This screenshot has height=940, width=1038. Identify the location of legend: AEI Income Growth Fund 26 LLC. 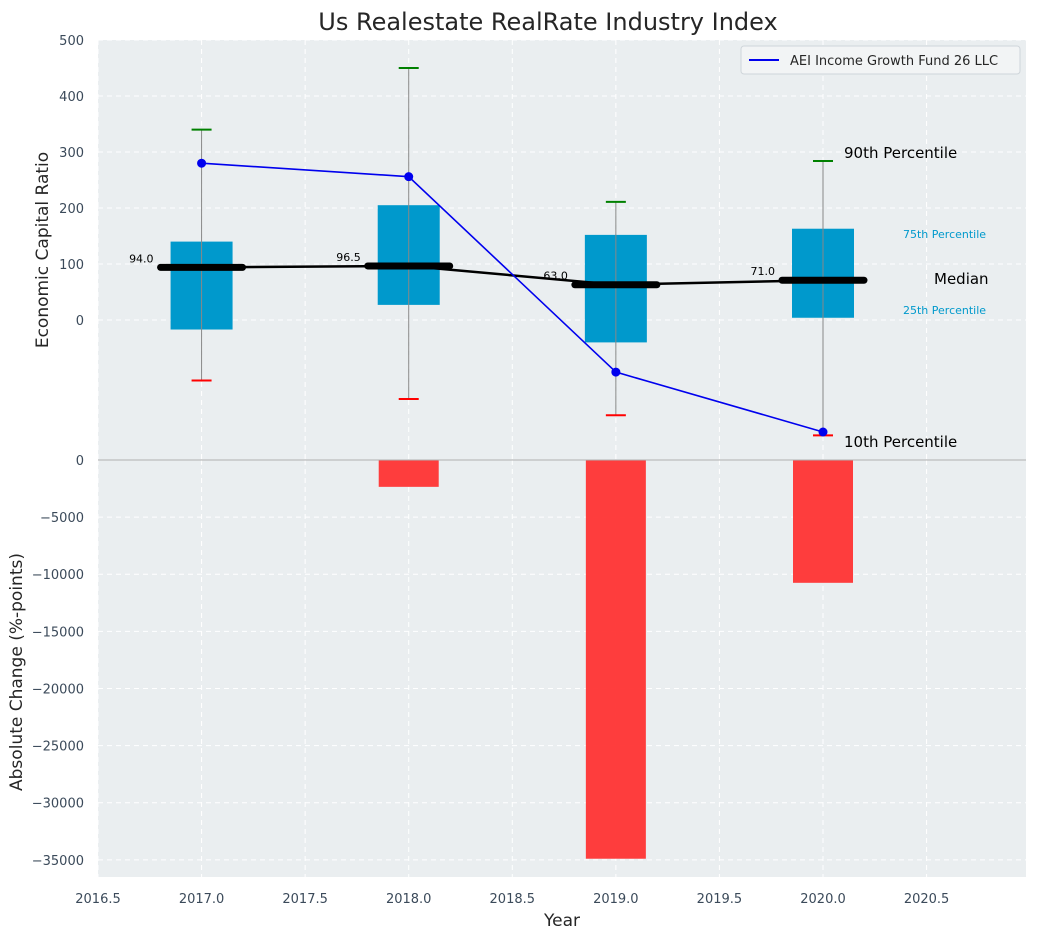
(880, 60).